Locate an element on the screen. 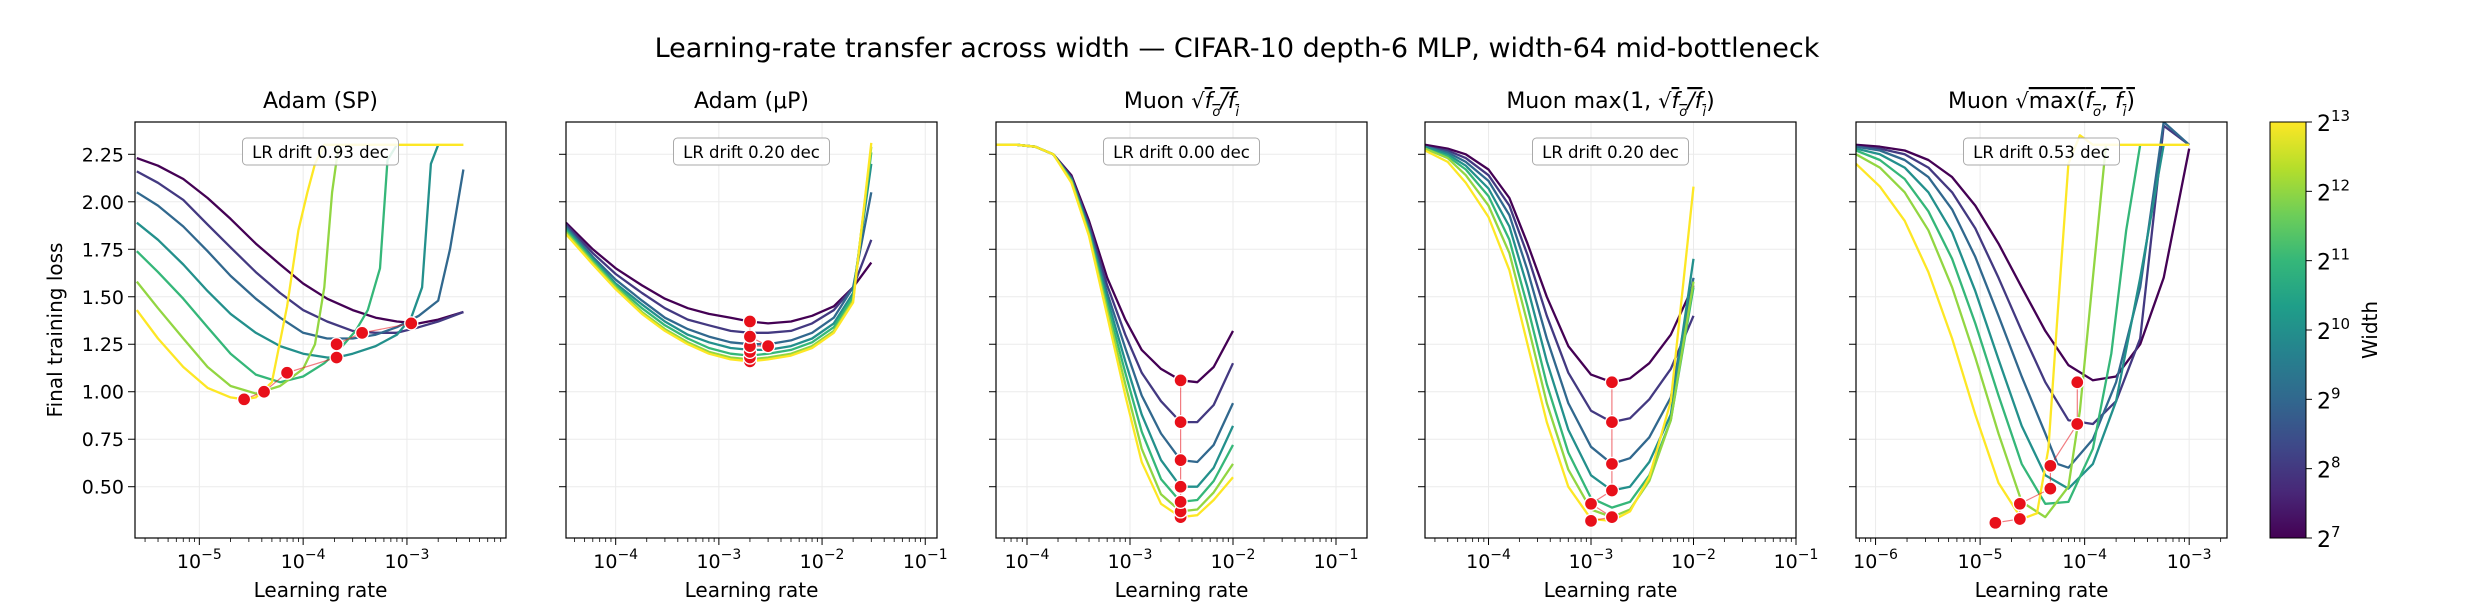 Image resolution: width=2475 pixels, height=615 pixels. colorbar-tick-label: 29 is located at coordinates (2329, 399).